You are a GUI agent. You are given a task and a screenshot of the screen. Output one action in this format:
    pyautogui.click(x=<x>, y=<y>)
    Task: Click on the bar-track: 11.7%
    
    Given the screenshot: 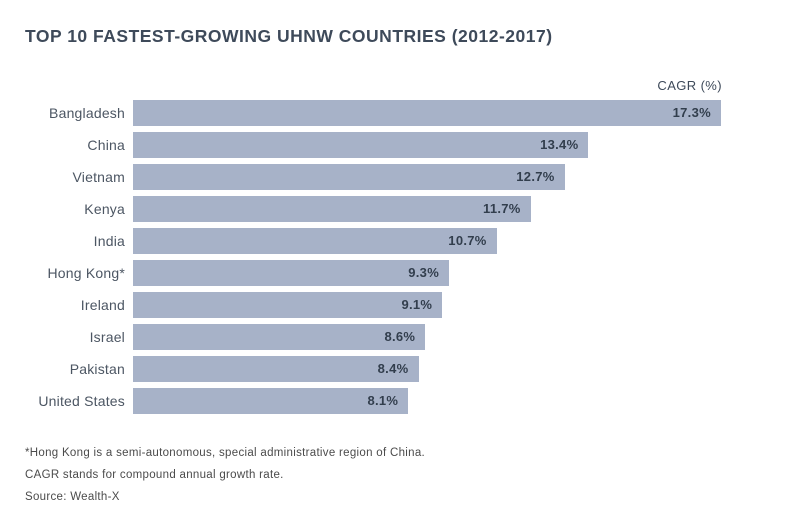 What is the action you would take?
    pyautogui.click(x=427, y=209)
    